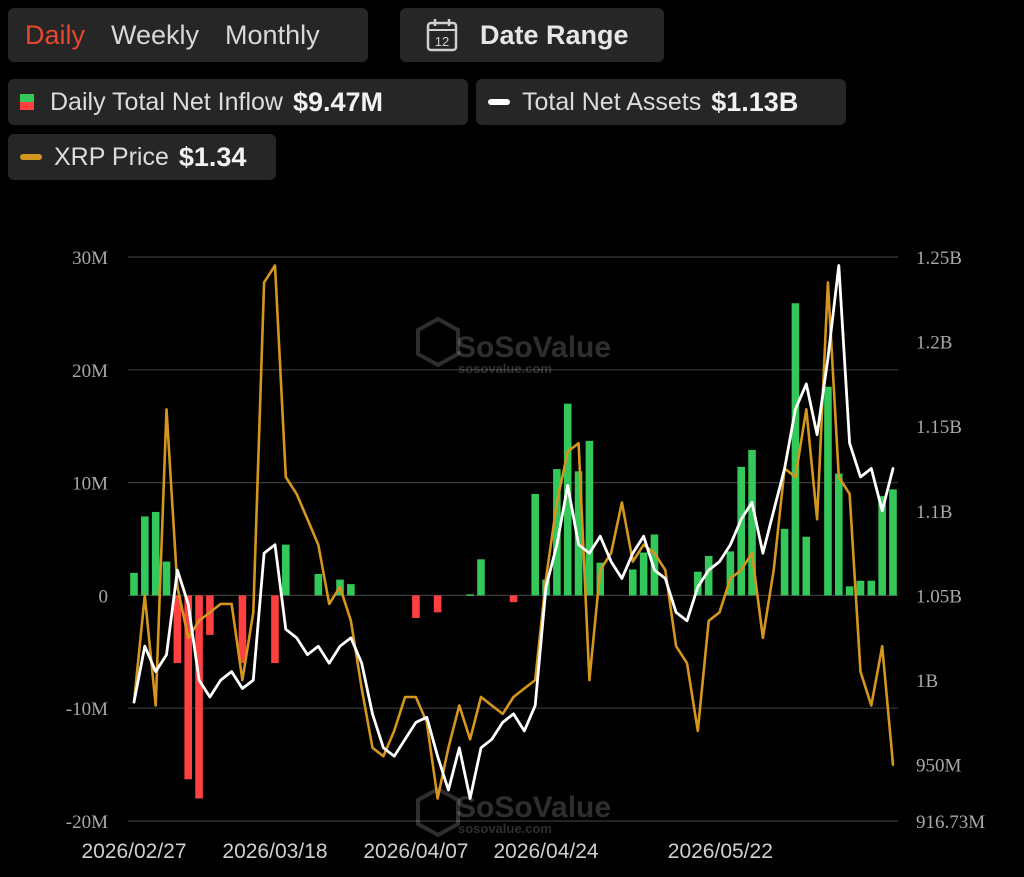  What do you see at coordinates (939, 427) in the screenshot?
I see `right-tick-label: 1.15B` at bounding box center [939, 427].